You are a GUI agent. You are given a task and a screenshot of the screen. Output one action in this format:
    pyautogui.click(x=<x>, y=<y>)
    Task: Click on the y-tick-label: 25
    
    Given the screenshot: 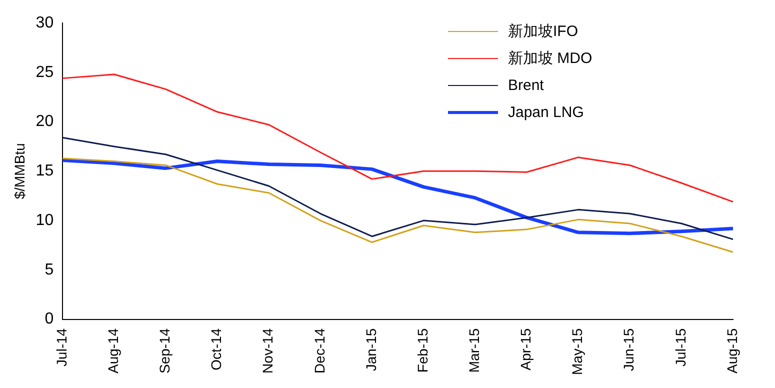 What is the action you would take?
    pyautogui.click(x=45, y=72)
    